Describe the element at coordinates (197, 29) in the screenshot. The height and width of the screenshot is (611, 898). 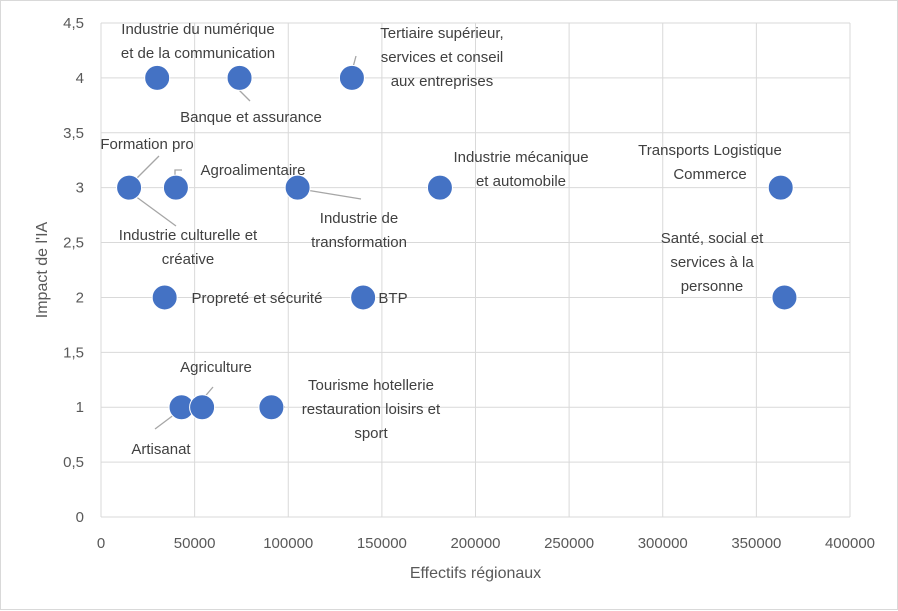
I see `data-label-line: Industrie du numérique` at that location.